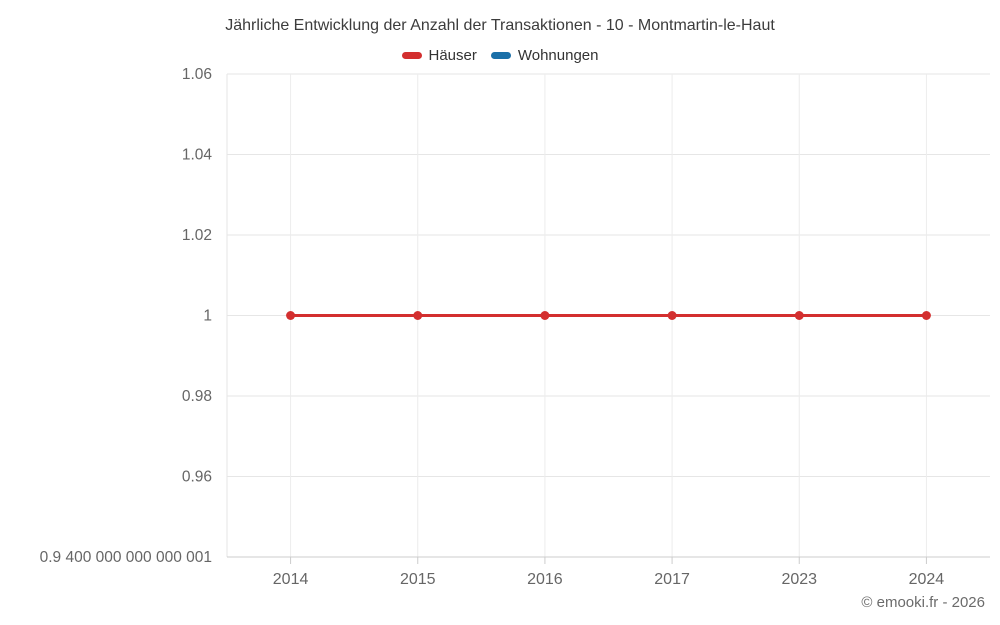  I want to click on data-point-häuser-2024, so click(926, 315).